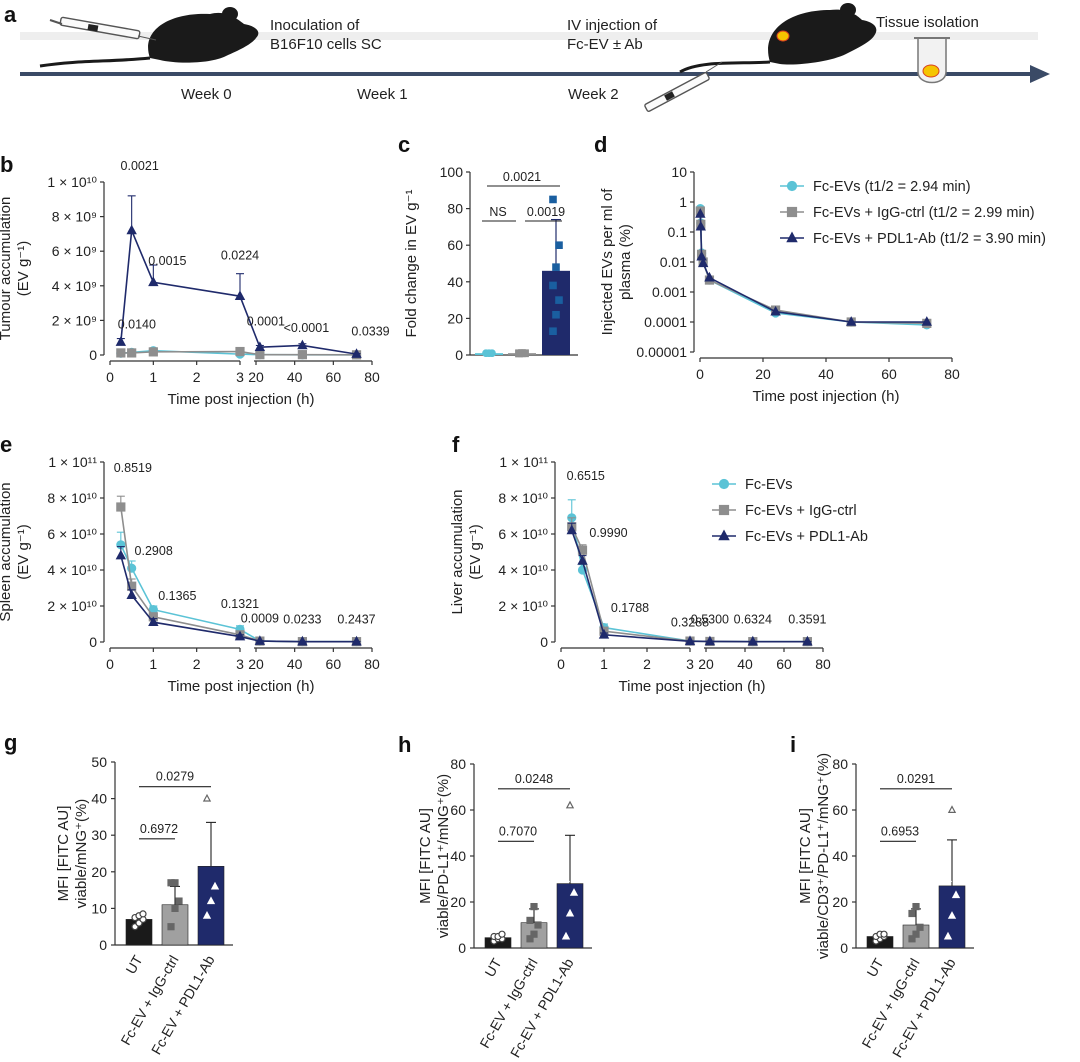 The width and height of the screenshot is (1080, 1062). I want to click on legend-entry: Fc-EVs, so click(769, 485).